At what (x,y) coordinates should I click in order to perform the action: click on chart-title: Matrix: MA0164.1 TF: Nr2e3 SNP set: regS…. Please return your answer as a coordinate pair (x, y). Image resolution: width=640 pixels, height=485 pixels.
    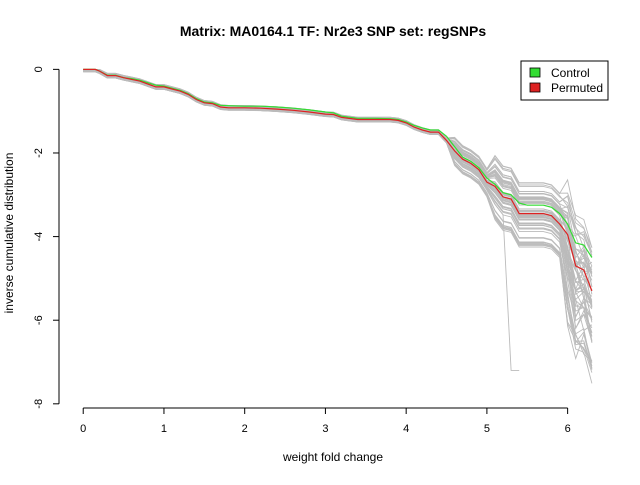
    Looking at the image, I should click on (333, 31).